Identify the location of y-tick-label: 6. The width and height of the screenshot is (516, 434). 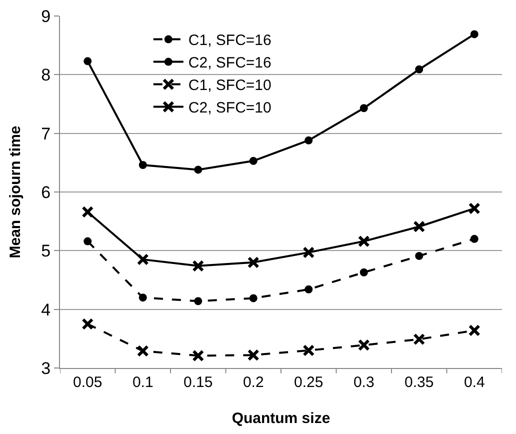
(46, 192).